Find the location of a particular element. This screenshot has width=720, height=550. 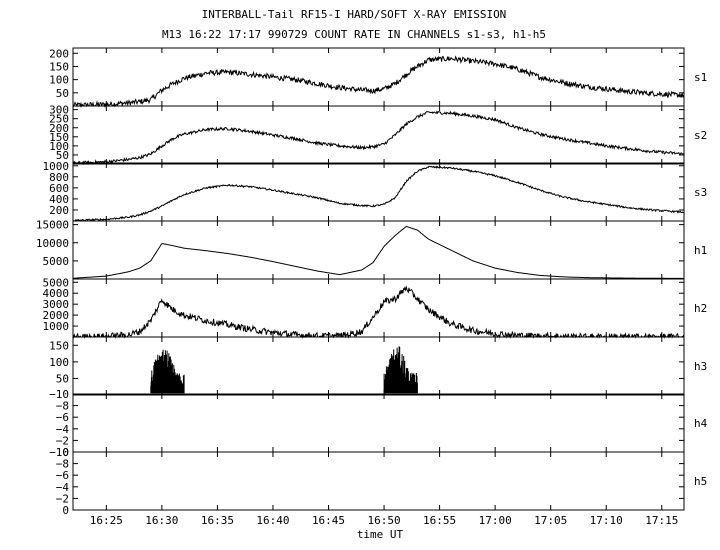

trace-h2 is located at coordinates (378, 312).